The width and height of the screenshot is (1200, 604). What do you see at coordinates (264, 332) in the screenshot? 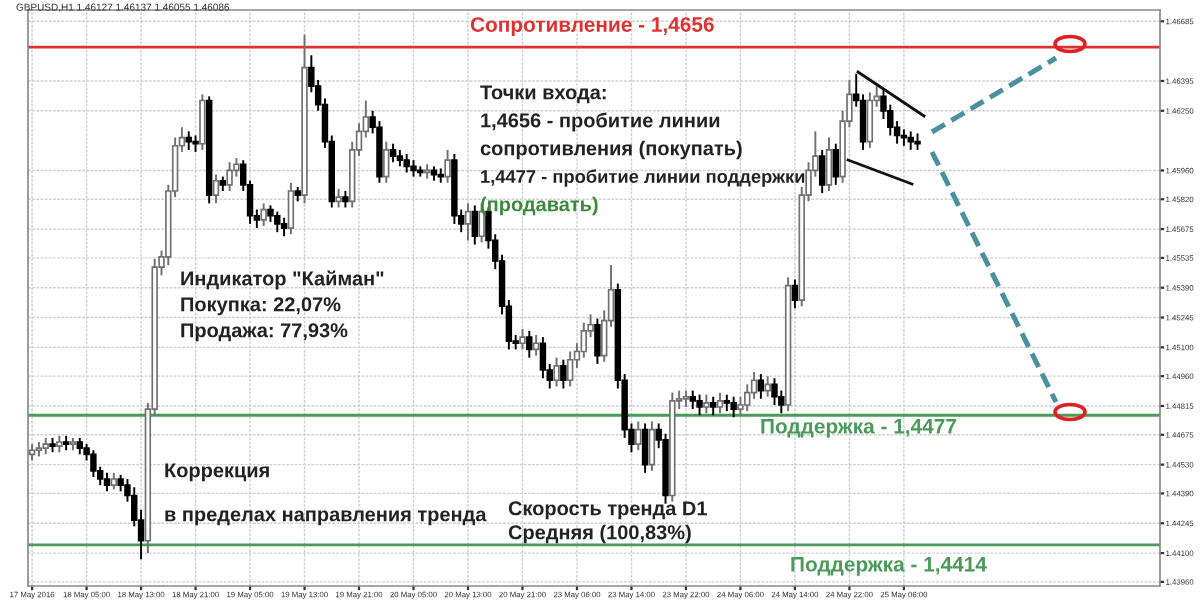
I see `annotation: Продажа: 77,93%` at bounding box center [264, 332].